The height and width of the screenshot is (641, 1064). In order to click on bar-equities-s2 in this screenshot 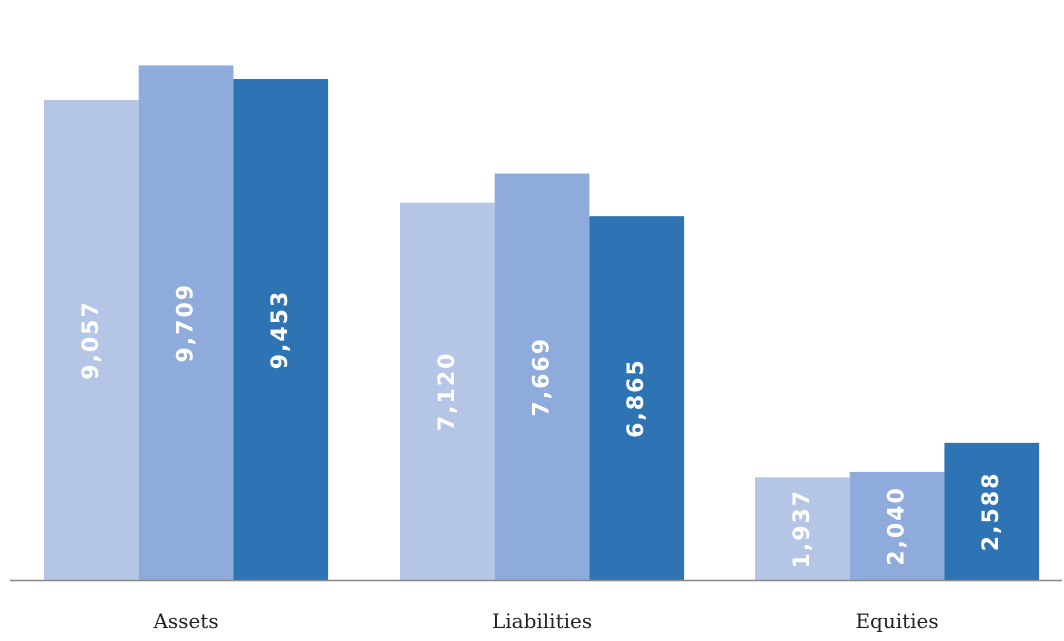, I will do `click(897, 525)`.